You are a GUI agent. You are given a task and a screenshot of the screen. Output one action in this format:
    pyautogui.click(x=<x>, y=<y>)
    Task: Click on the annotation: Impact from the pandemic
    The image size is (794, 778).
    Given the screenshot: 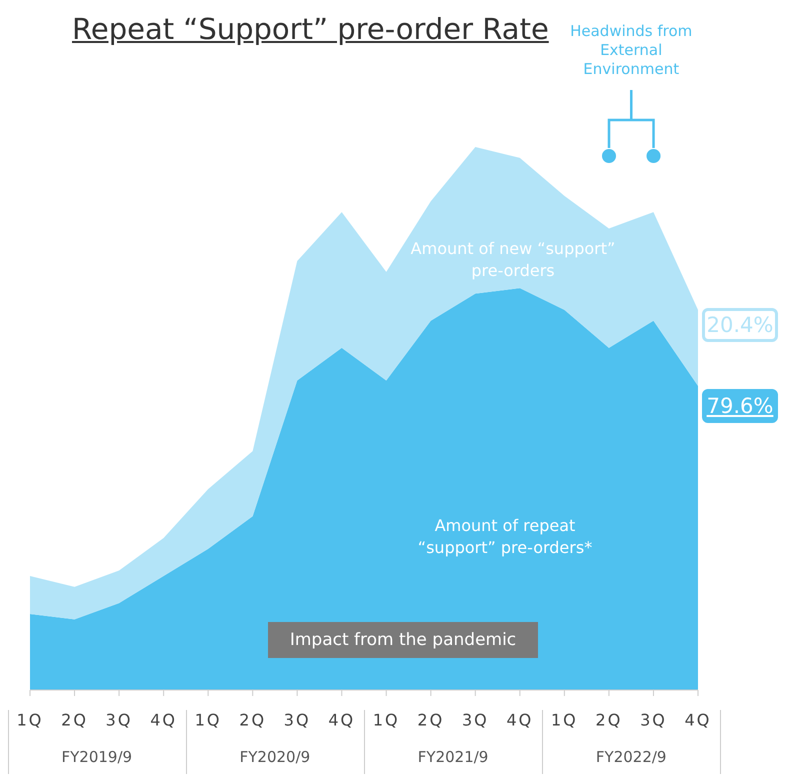 What is the action you would take?
    pyautogui.click(x=403, y=640)
    